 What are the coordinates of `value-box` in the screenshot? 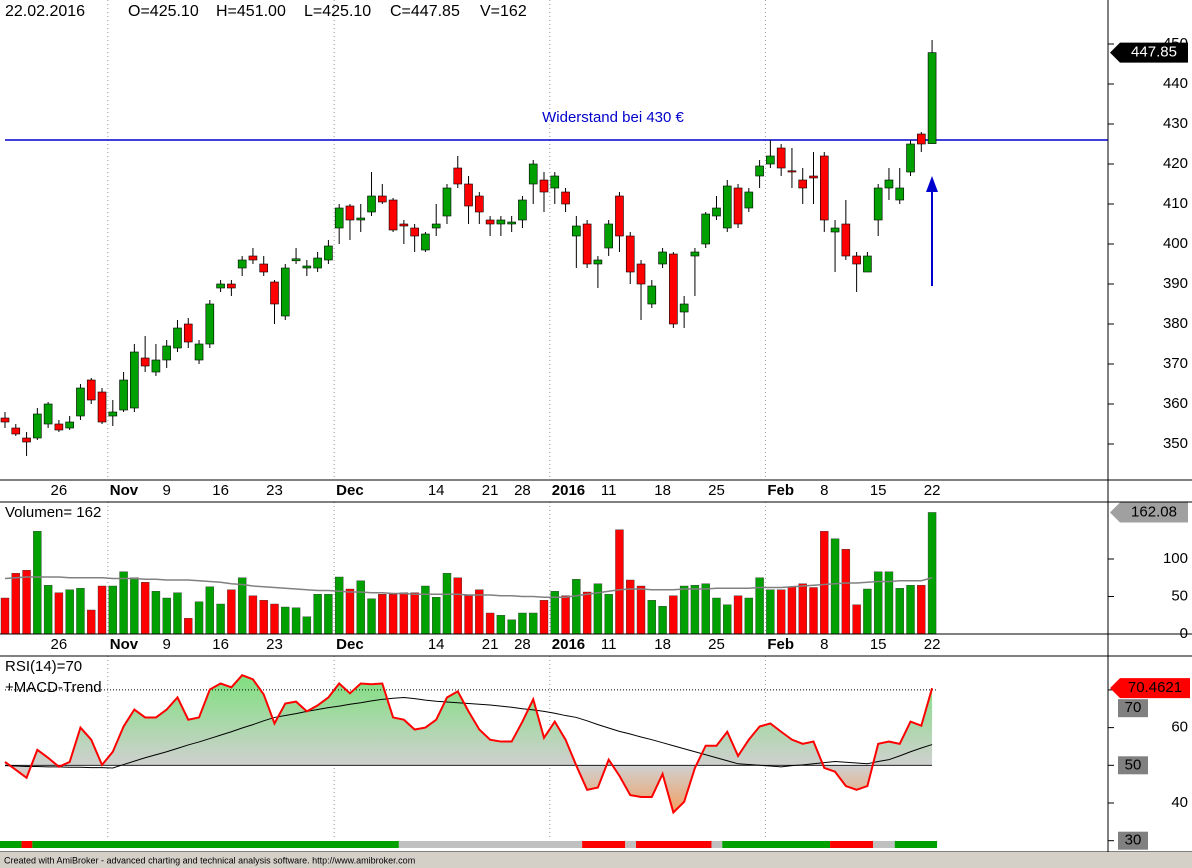 It's located at (1149, 512).